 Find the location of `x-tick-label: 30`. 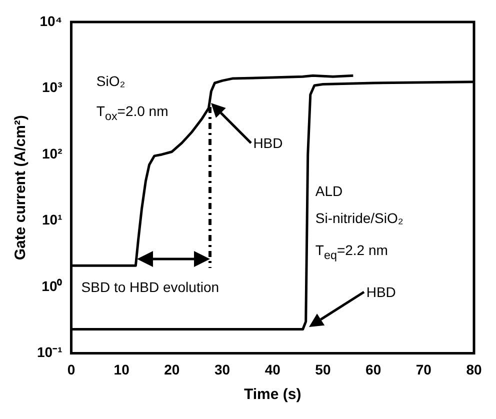

x-tick-label: 30 is located at coordinates (222, 369).